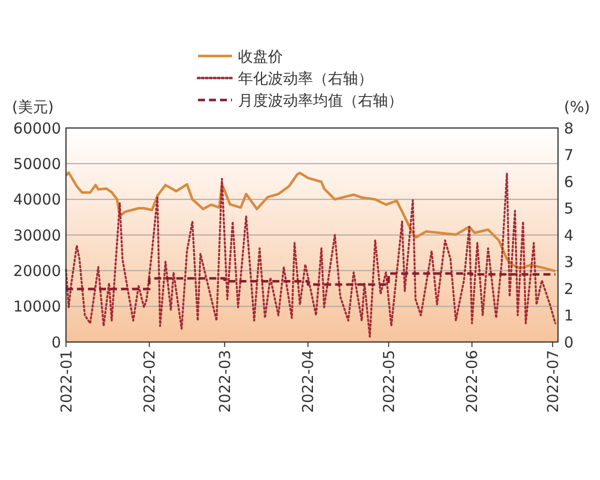  What do you see at coordinates (149, 381) in the screenshot?
I see `x-tick-label: 2022-02` at bounding box center [149, 381].